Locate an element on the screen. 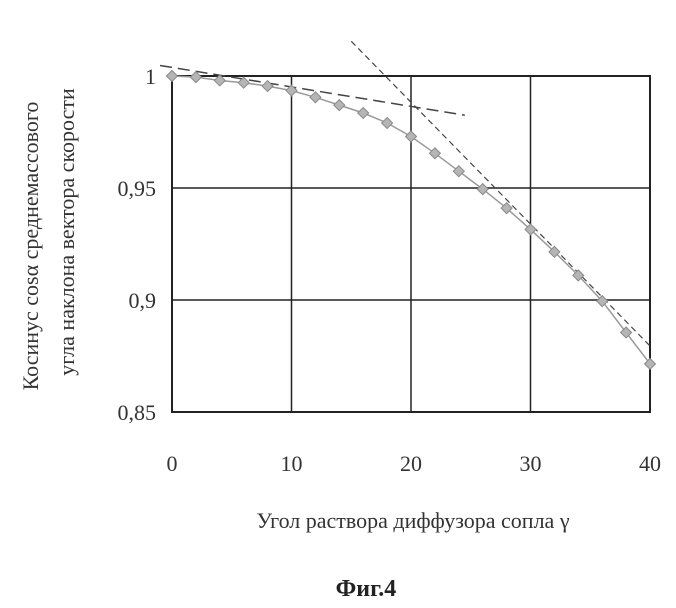 This screenshot has width=676, height=608. y-tick-label-1: 0,9 is located at coordinates (143, 300).